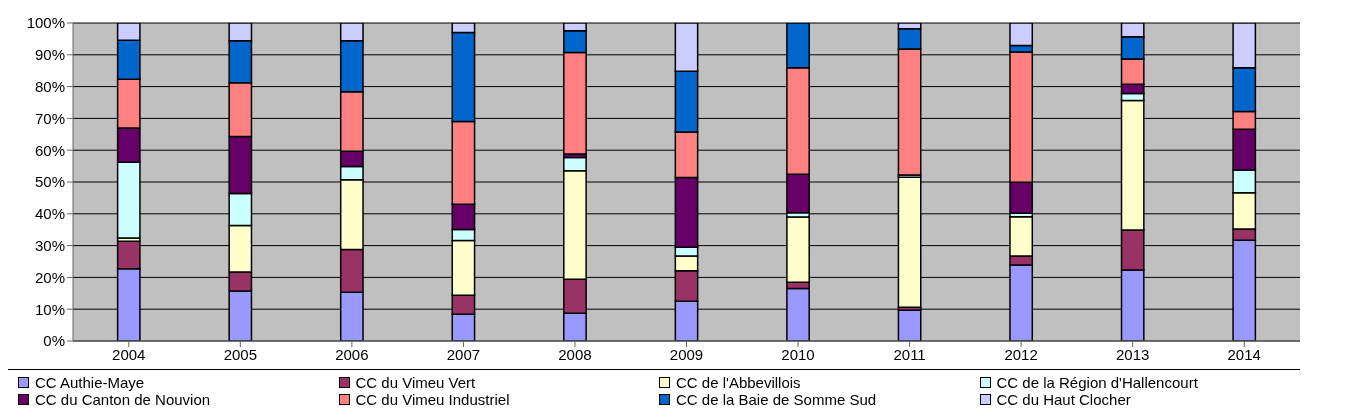 This screenshot has width=1348, height=419. Describe the element at coordinates (1021, 354) in the screenshot. I see `x-tick-label: 2012` at that location.